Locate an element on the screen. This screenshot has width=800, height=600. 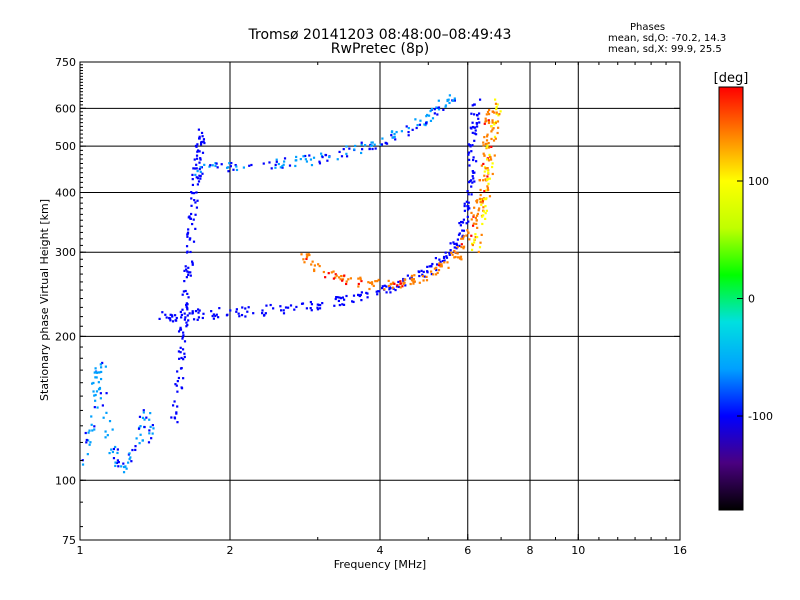
colorbar-label: [deg] is located at coordinates (731, 78).